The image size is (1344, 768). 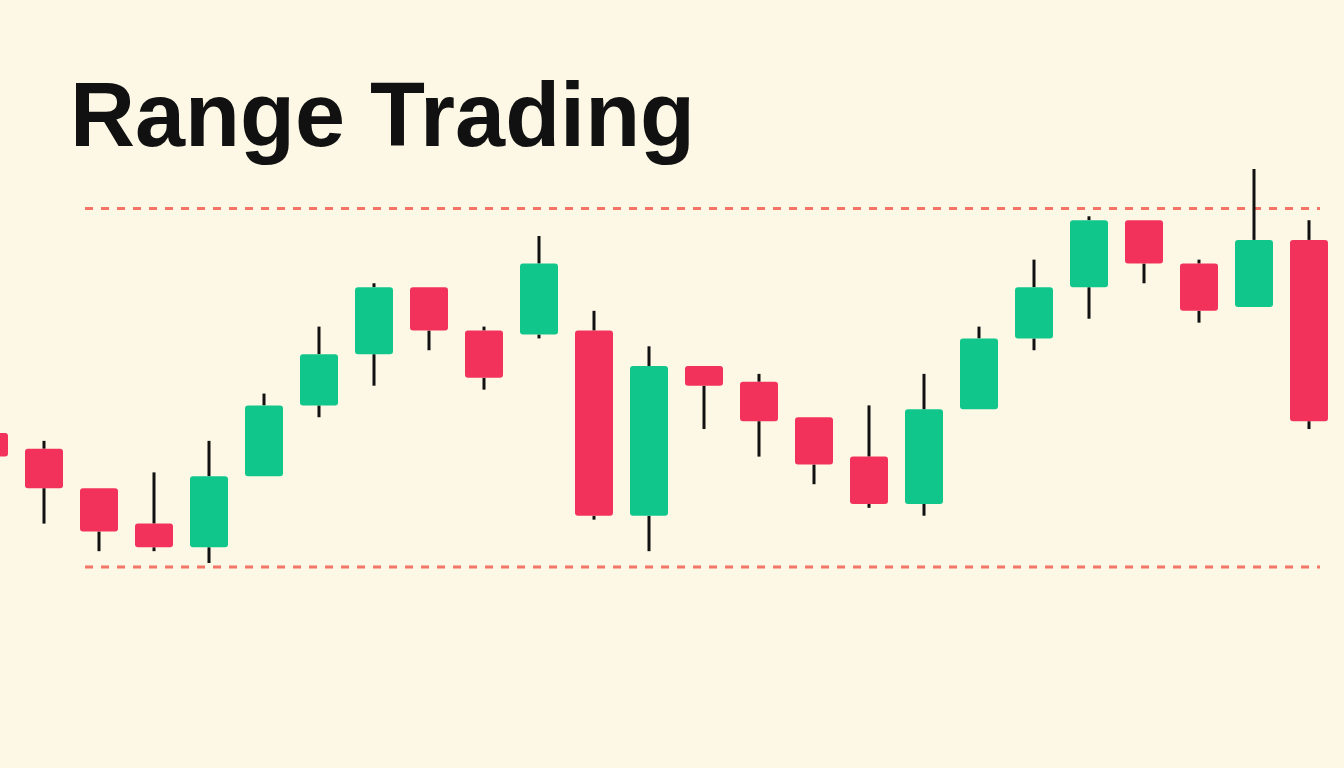 I want to click on chart-title: Range Trading, so click(x=383, y=115).